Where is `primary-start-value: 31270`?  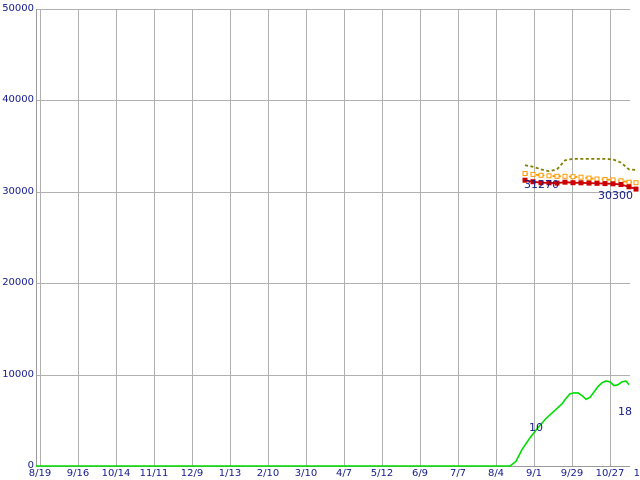 primary-start-value: 31270 is located at coordinates (541, 184).